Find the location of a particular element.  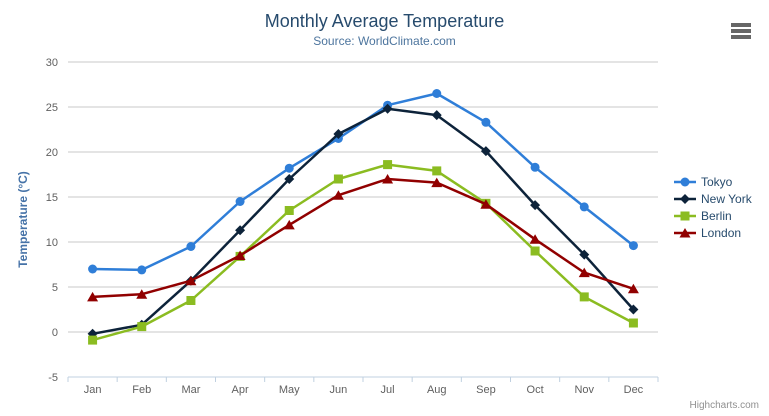

x-axis-tick-label: Jun is located at coordinates (339, 390).